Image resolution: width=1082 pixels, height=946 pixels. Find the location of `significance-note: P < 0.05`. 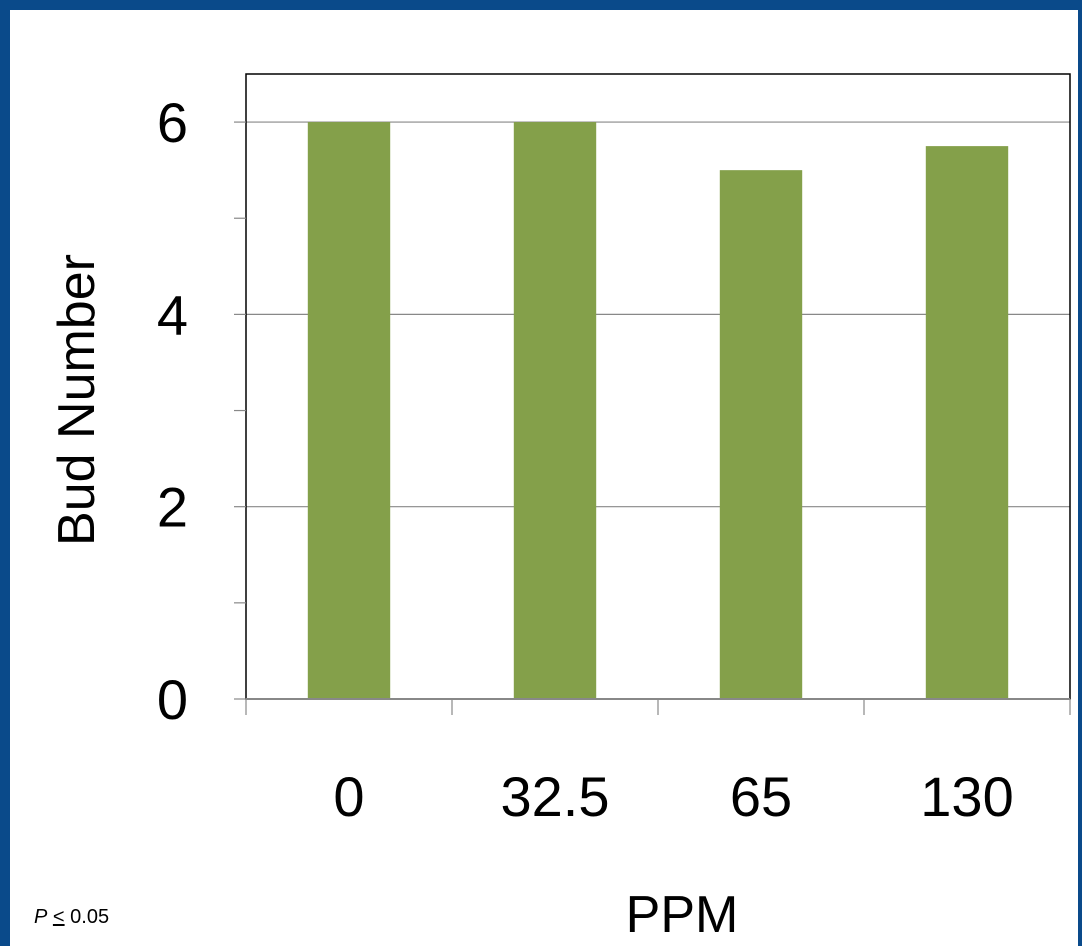

significance-note: P < 0.05 is located at coordinates (71, 917).